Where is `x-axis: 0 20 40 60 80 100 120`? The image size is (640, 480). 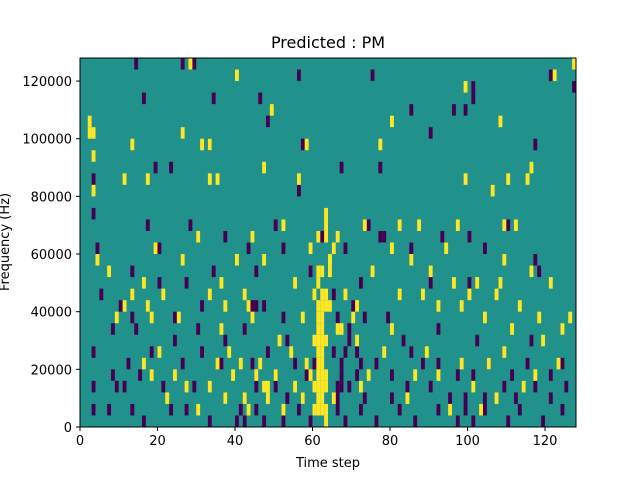
x-axis: 0 20 40 60 80 100 120 is located at coordinates (317, 438).